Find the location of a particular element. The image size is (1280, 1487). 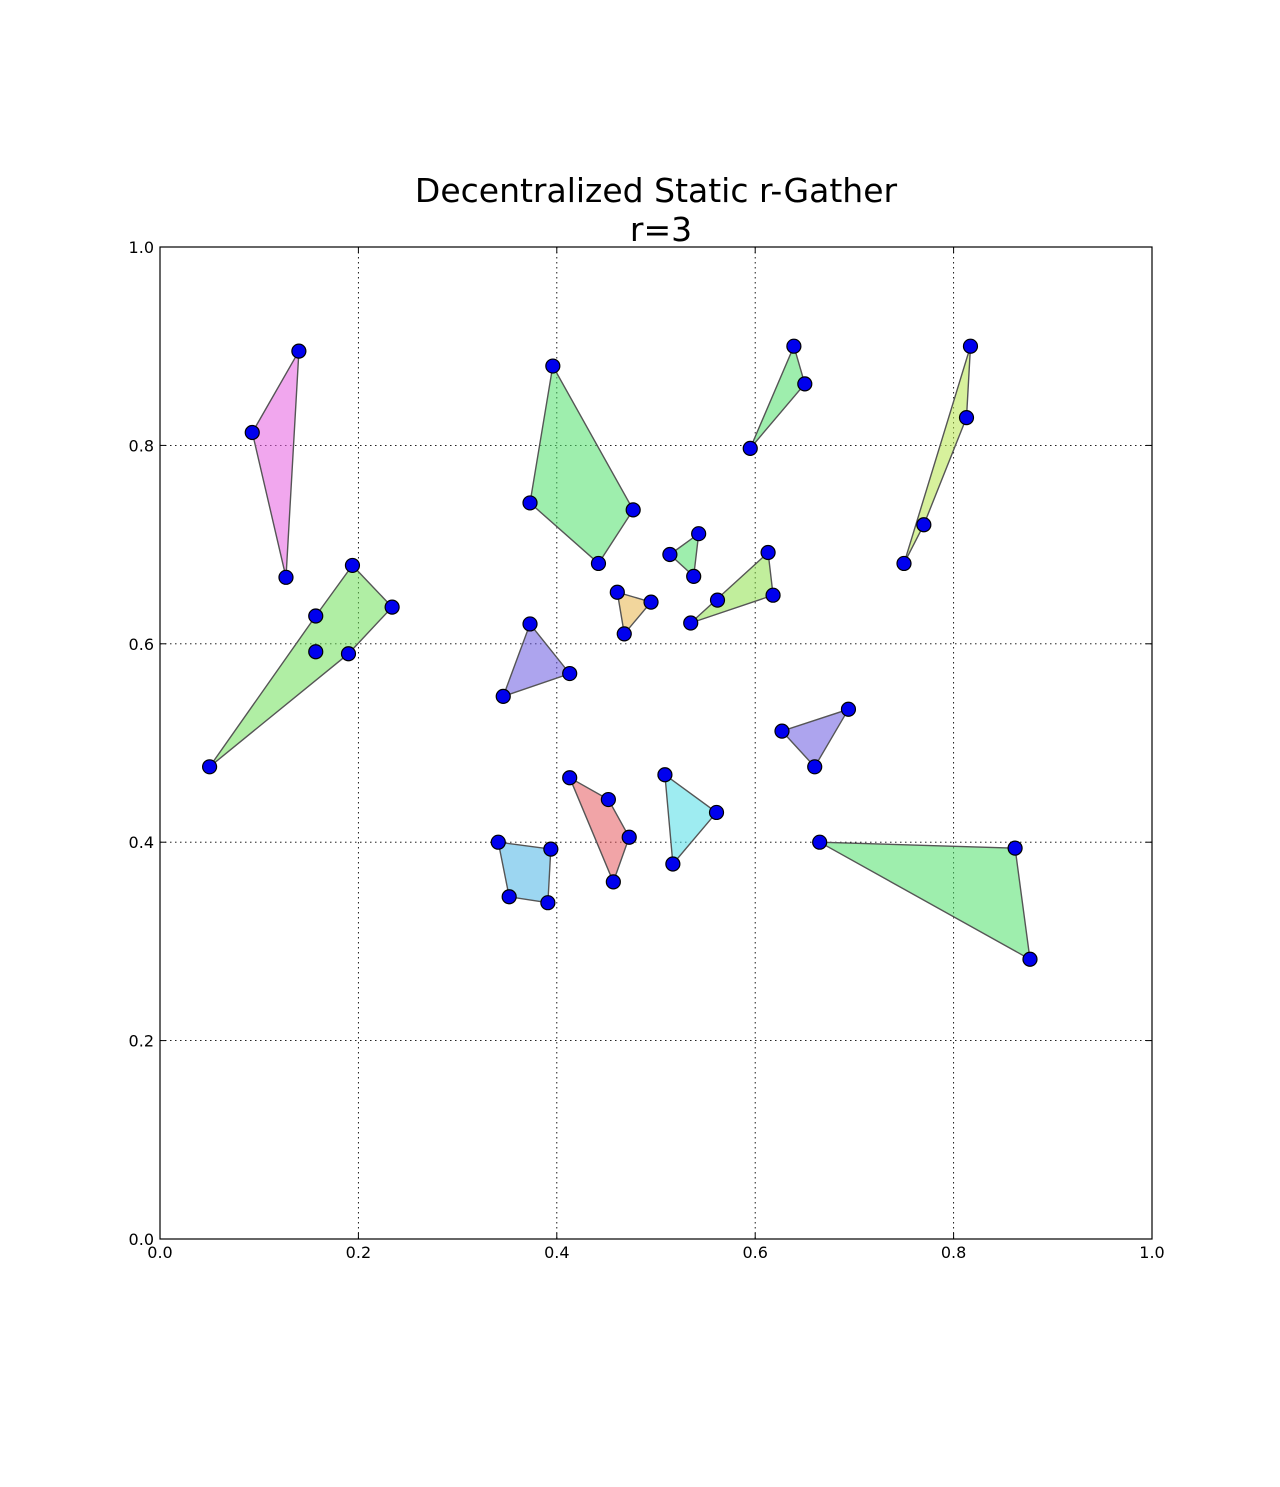

x-tick-label: 0.4 is located at coordinates (556, 1252).